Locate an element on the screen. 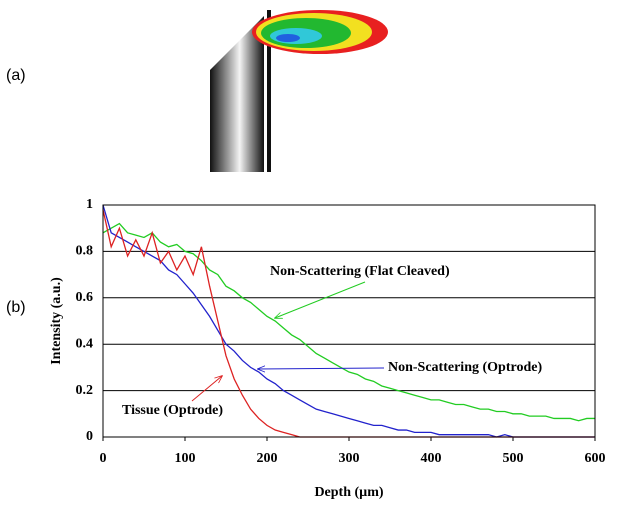 The width and height of the screenshot is (618, 506). x-tick-label: 200 is located at coordinates (267, 458).